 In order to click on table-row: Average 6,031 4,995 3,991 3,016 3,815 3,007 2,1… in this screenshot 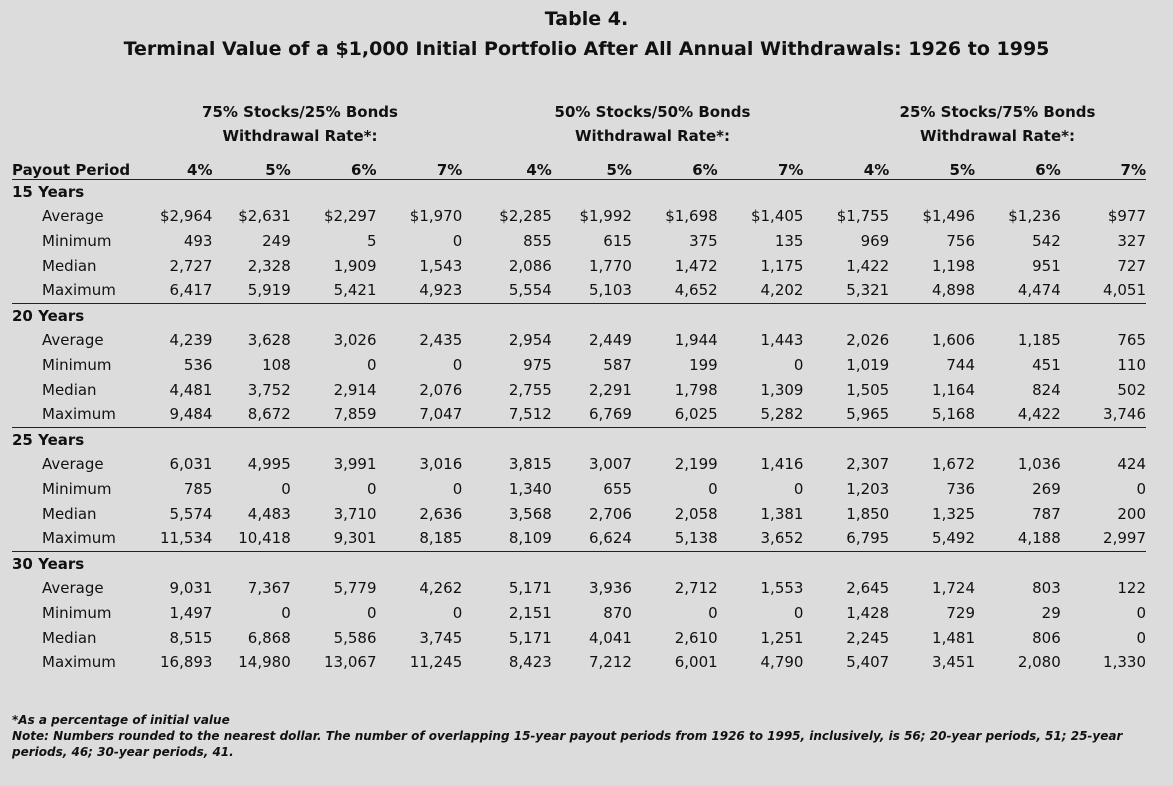, I will do `click(579, 464)`.